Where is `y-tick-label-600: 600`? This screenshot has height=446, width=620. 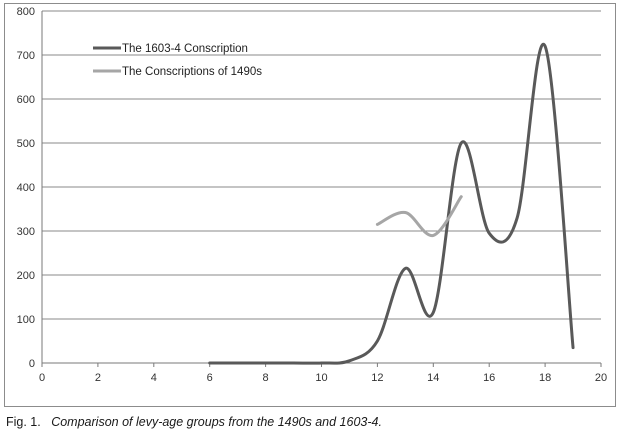 y-tick-label-600: 600 is located at coordinates (26, 100).